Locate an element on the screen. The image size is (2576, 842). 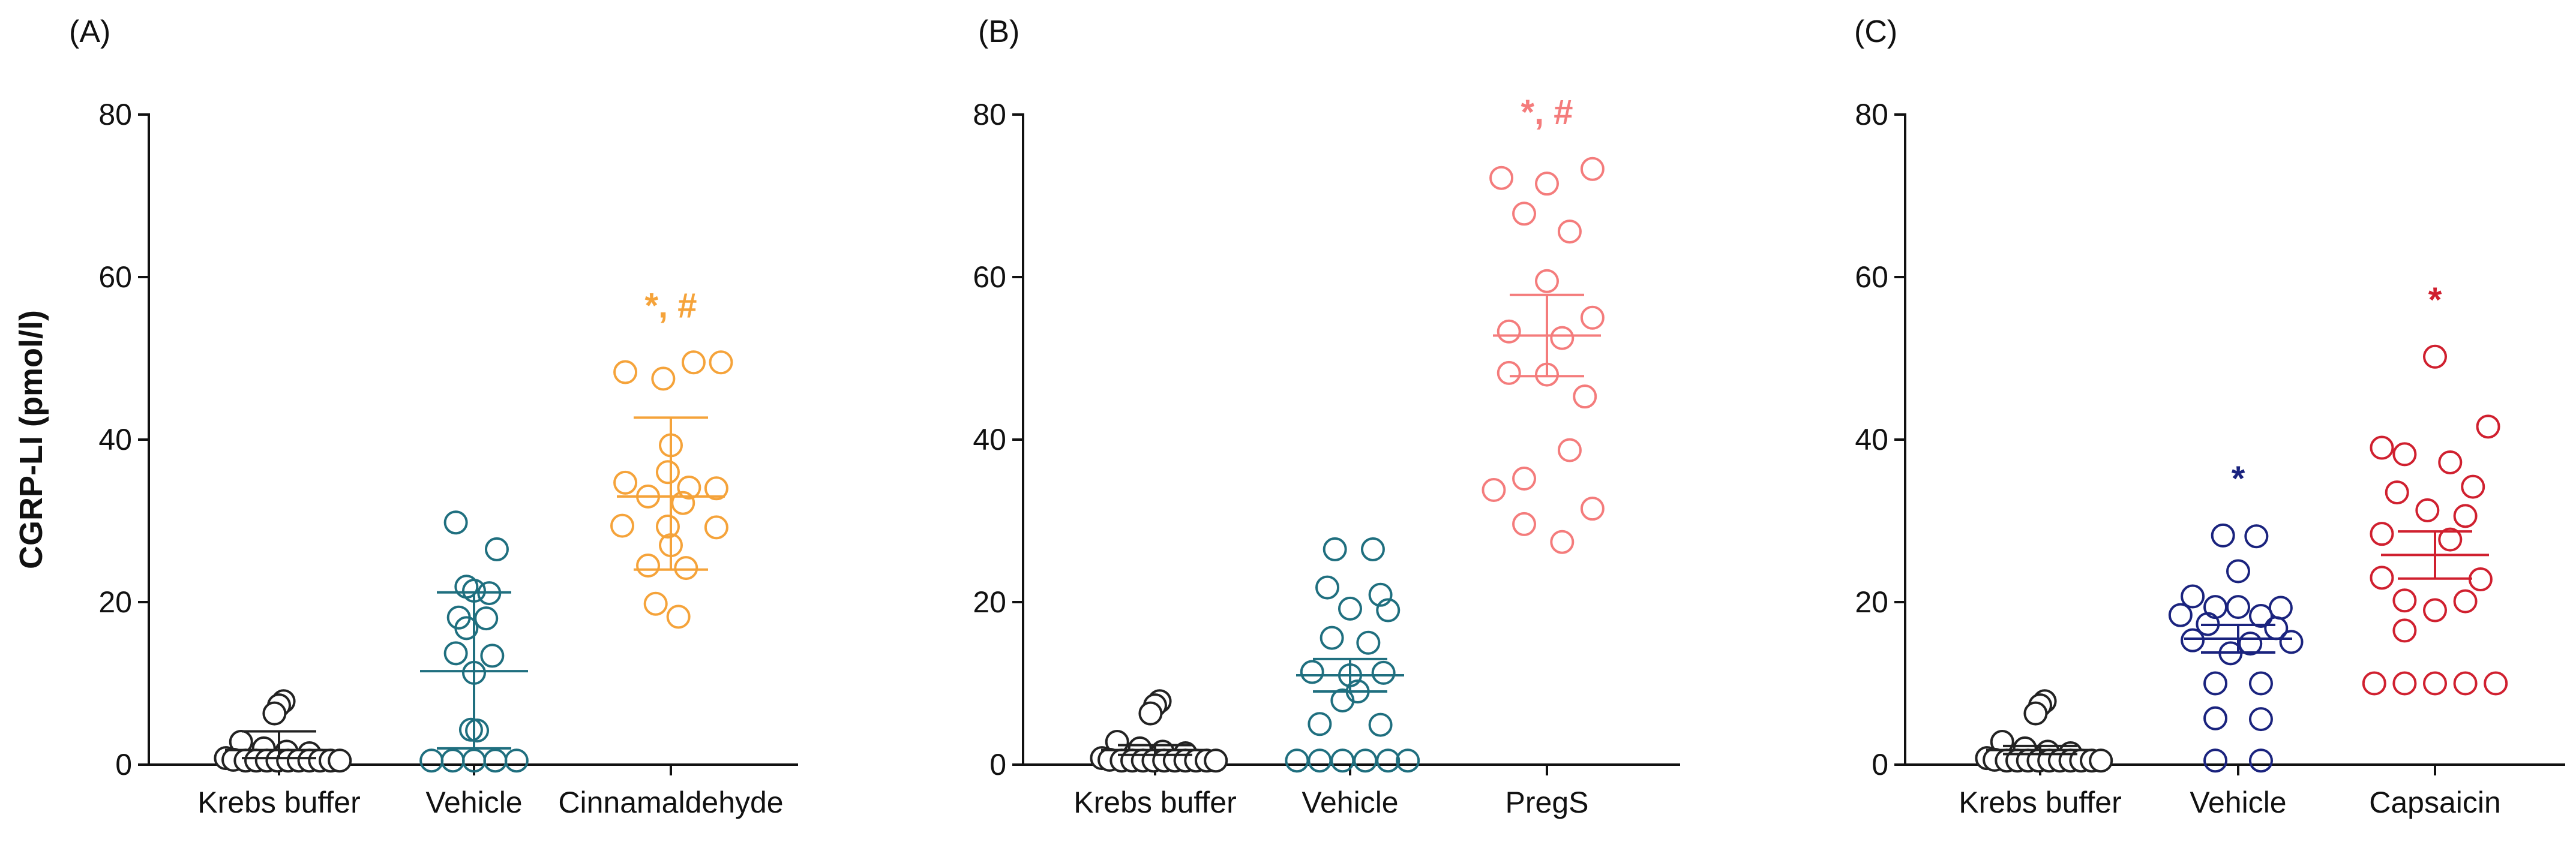
x-tick-label: PregS is located at coordinates (1547, 802).